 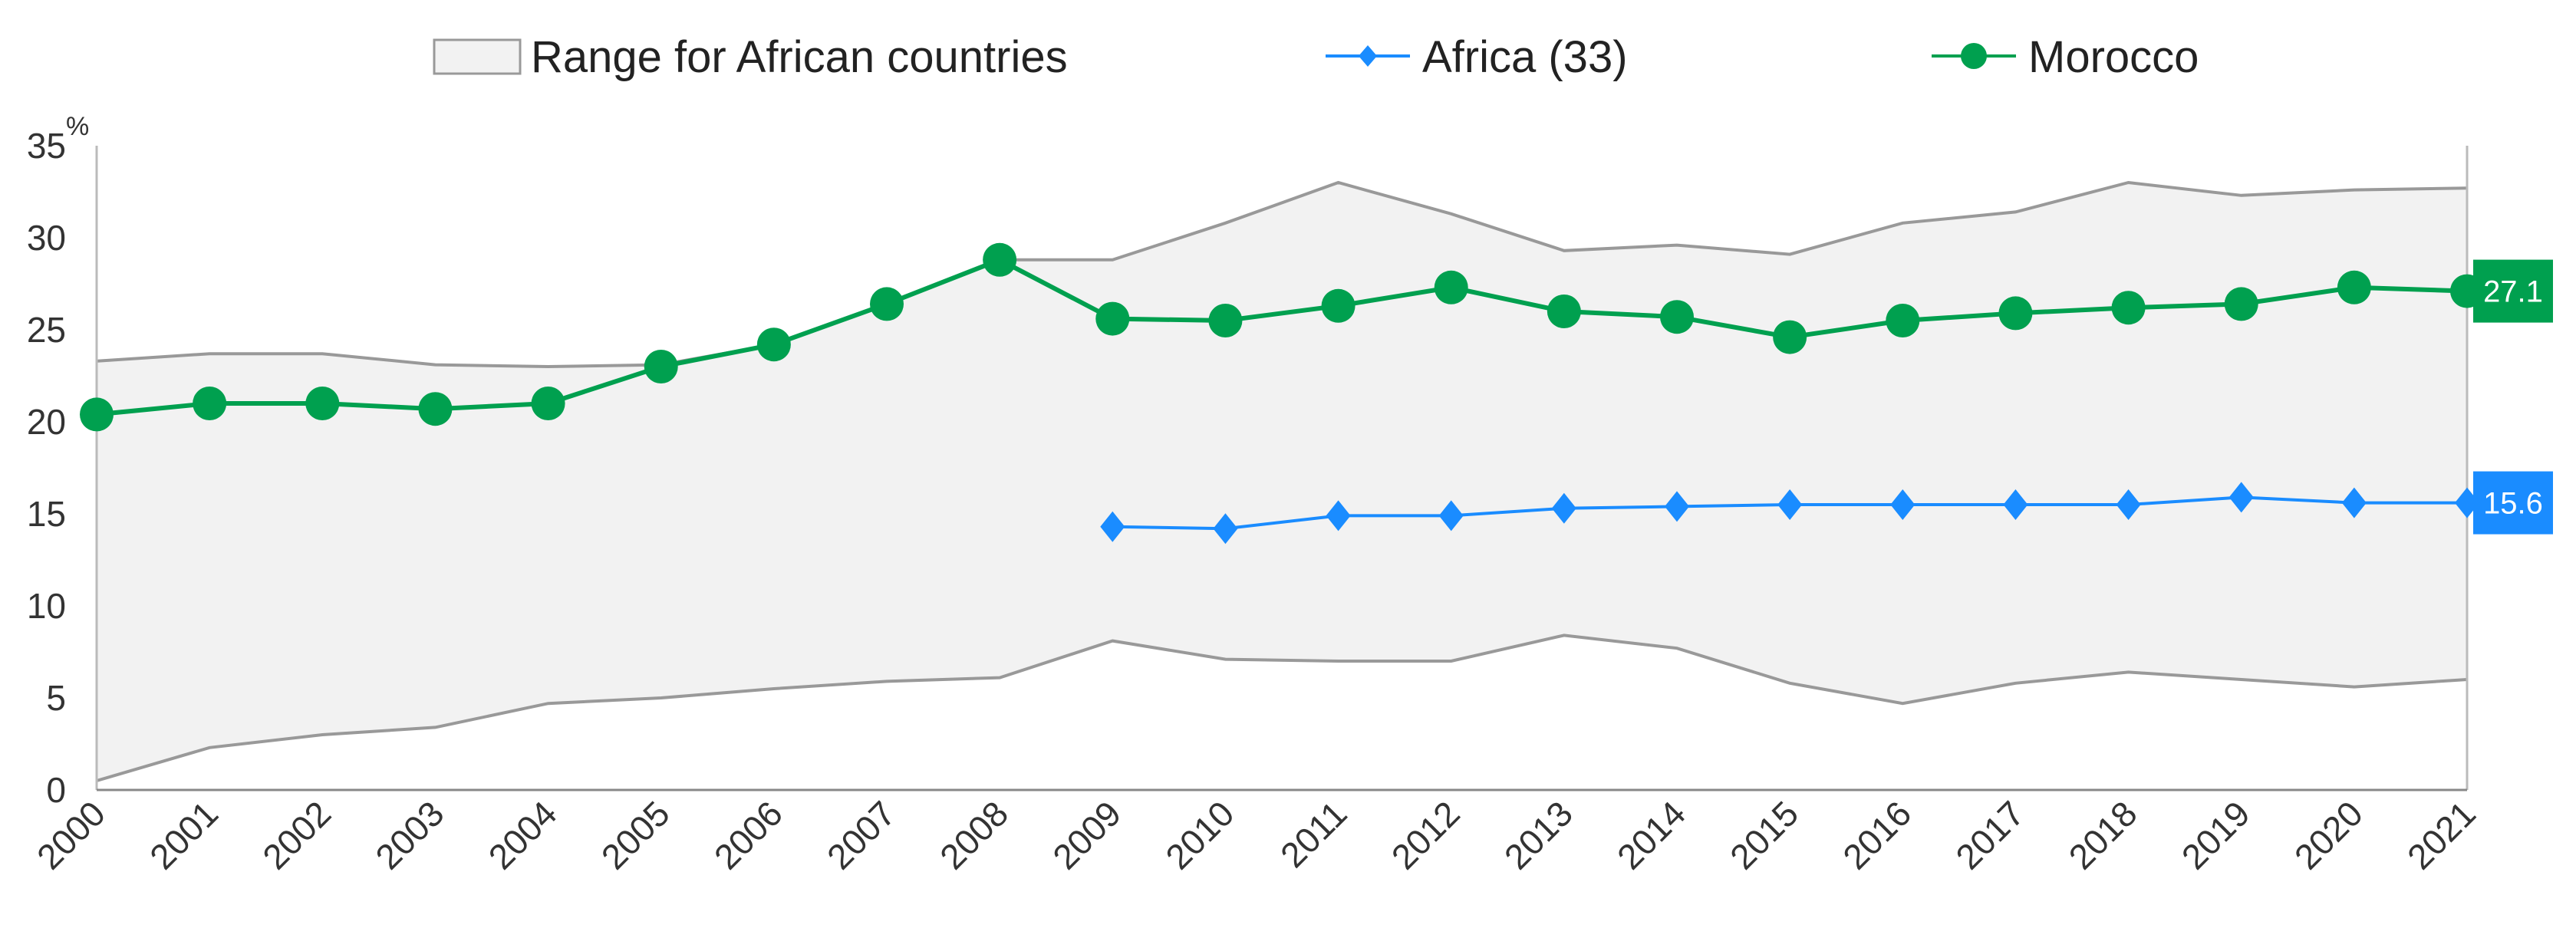 What do you see at coordinates (2328, 835) in the screenshot?
I see `x-tick-label: 2020` at bounding box center [2328, 835].